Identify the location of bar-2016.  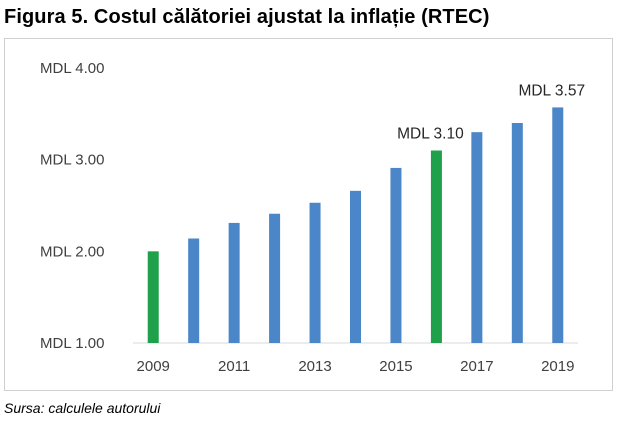
(436, 246).